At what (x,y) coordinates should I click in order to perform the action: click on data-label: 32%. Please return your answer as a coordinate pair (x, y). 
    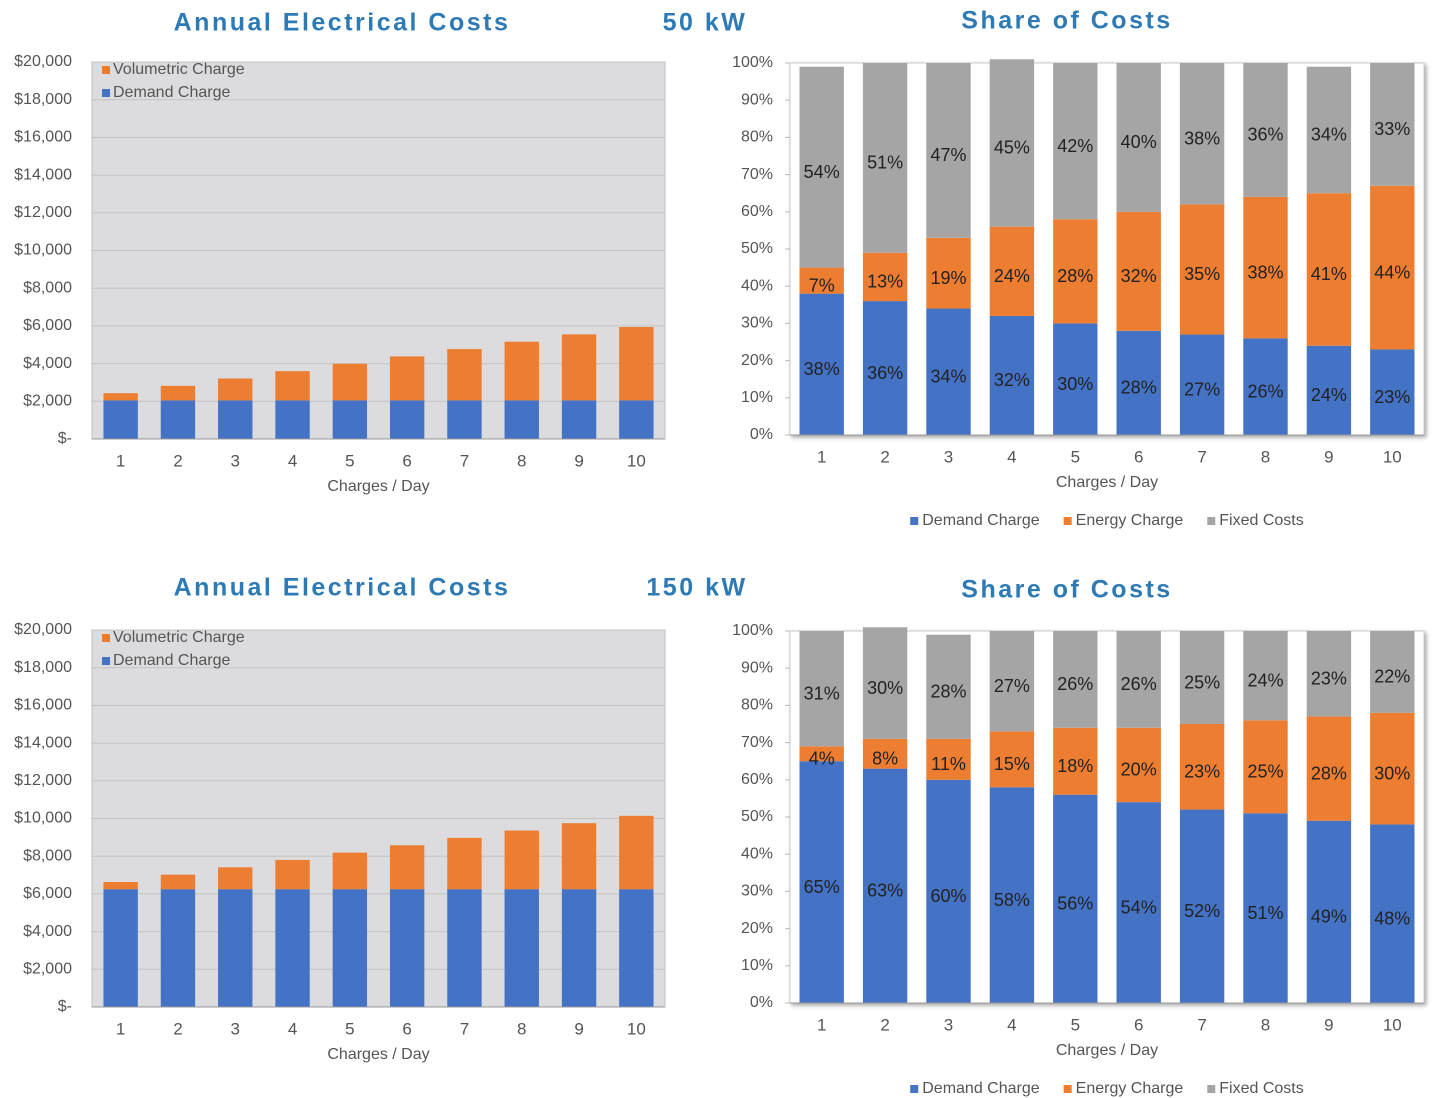
    Looking at the image, I should click on (1139, 276).